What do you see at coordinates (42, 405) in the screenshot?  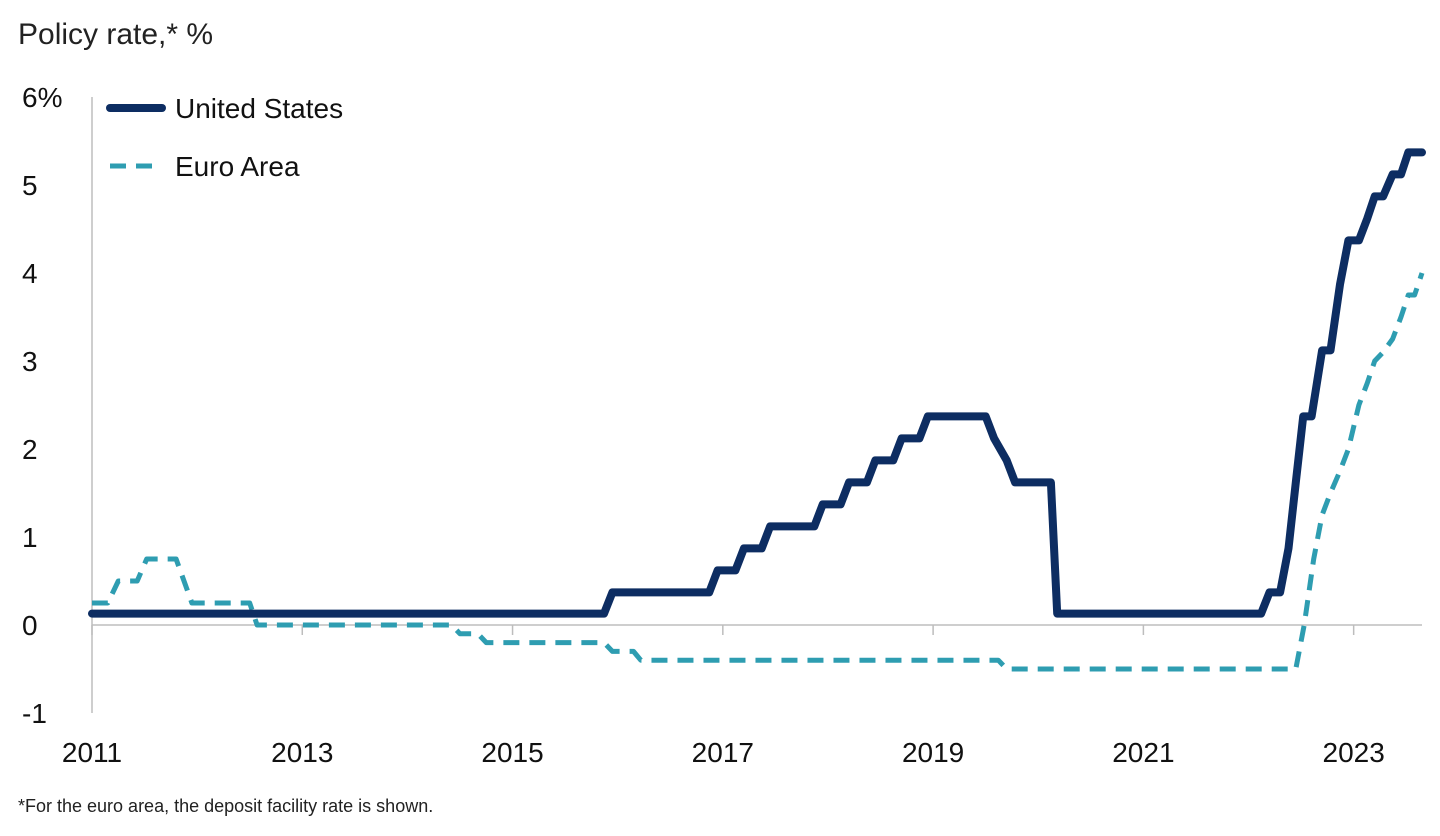 I see `y-axis-ticks: 6% 5 4 3 2 1 0 -1` at bounding box center [42, 405].